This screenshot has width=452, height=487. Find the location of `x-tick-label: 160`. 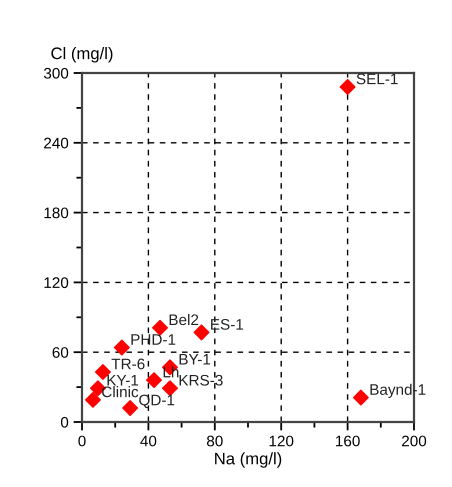

x-tick-label: 160 is located at coordinates (348, 441).